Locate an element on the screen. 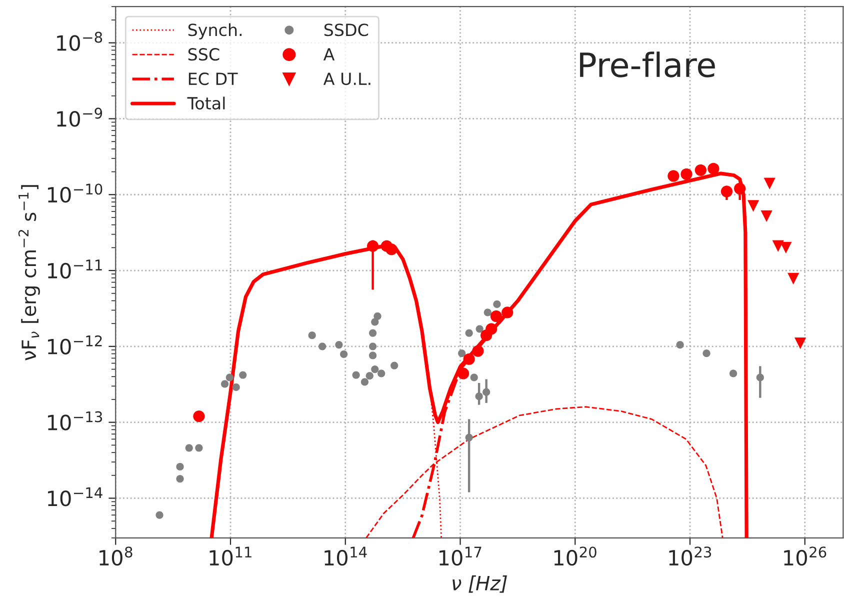 This screenshot has width=844, height=601. x-tick-label: 10$^{17}$ is located at coordinates (461, 556).